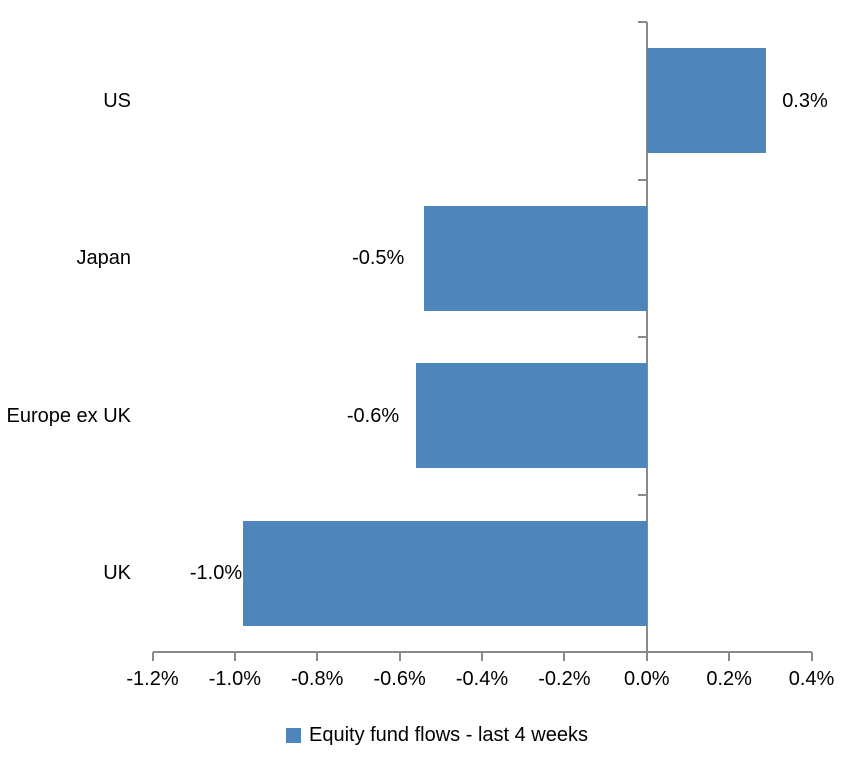 This screenshot has height=757, width=852. I want to click on category-label-europe-ex-uk: Europe ex UK, so click(68, 415).